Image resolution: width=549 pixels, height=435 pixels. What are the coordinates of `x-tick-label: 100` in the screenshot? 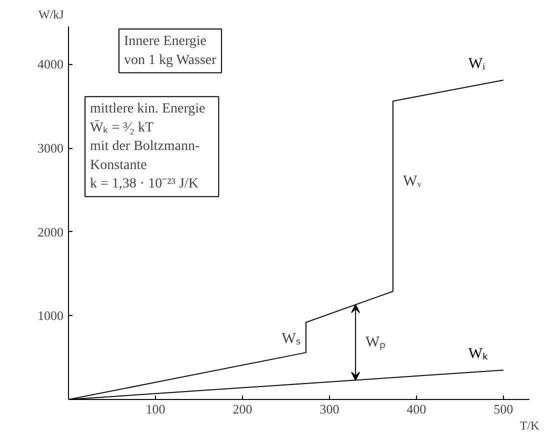 It's located at (156, 409).